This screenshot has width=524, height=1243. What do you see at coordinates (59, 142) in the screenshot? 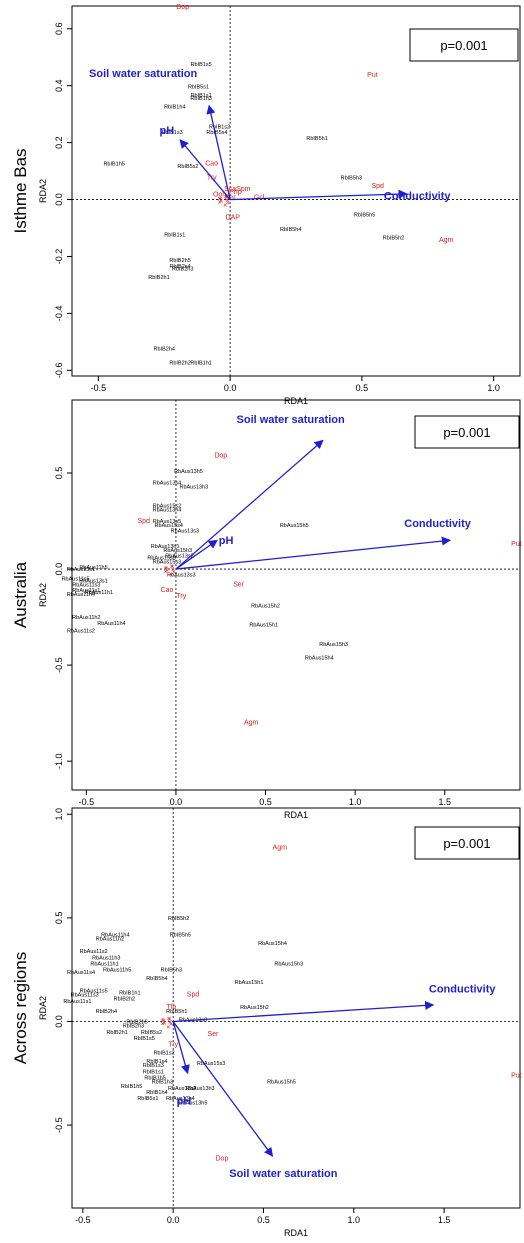
I see `y-tick-label: 0.2` at bounding box center [59, 142].